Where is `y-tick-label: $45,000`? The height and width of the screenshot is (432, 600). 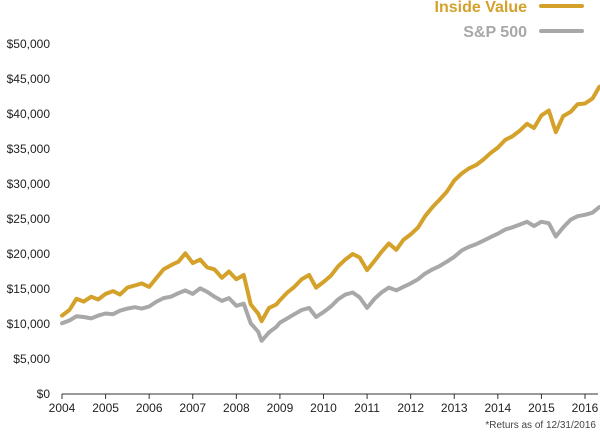
y-tick-label: $45,000 is located at coordinates (29, 79).